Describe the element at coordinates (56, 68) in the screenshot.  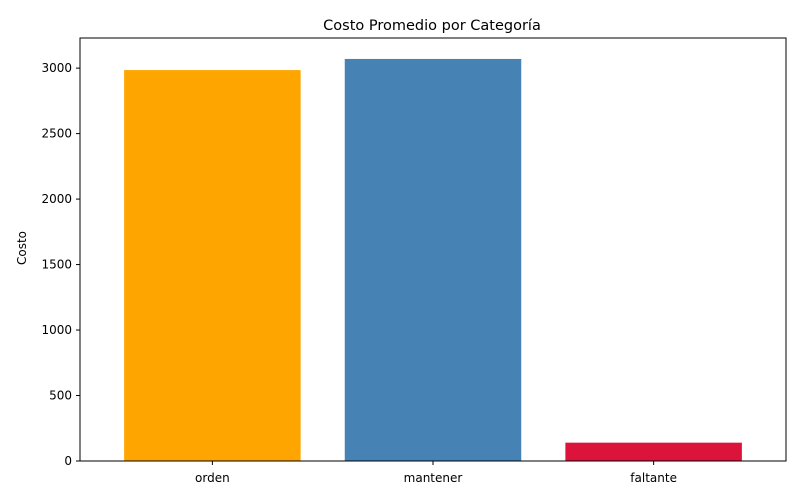
I see `y-tick-label: 3000` at that location.